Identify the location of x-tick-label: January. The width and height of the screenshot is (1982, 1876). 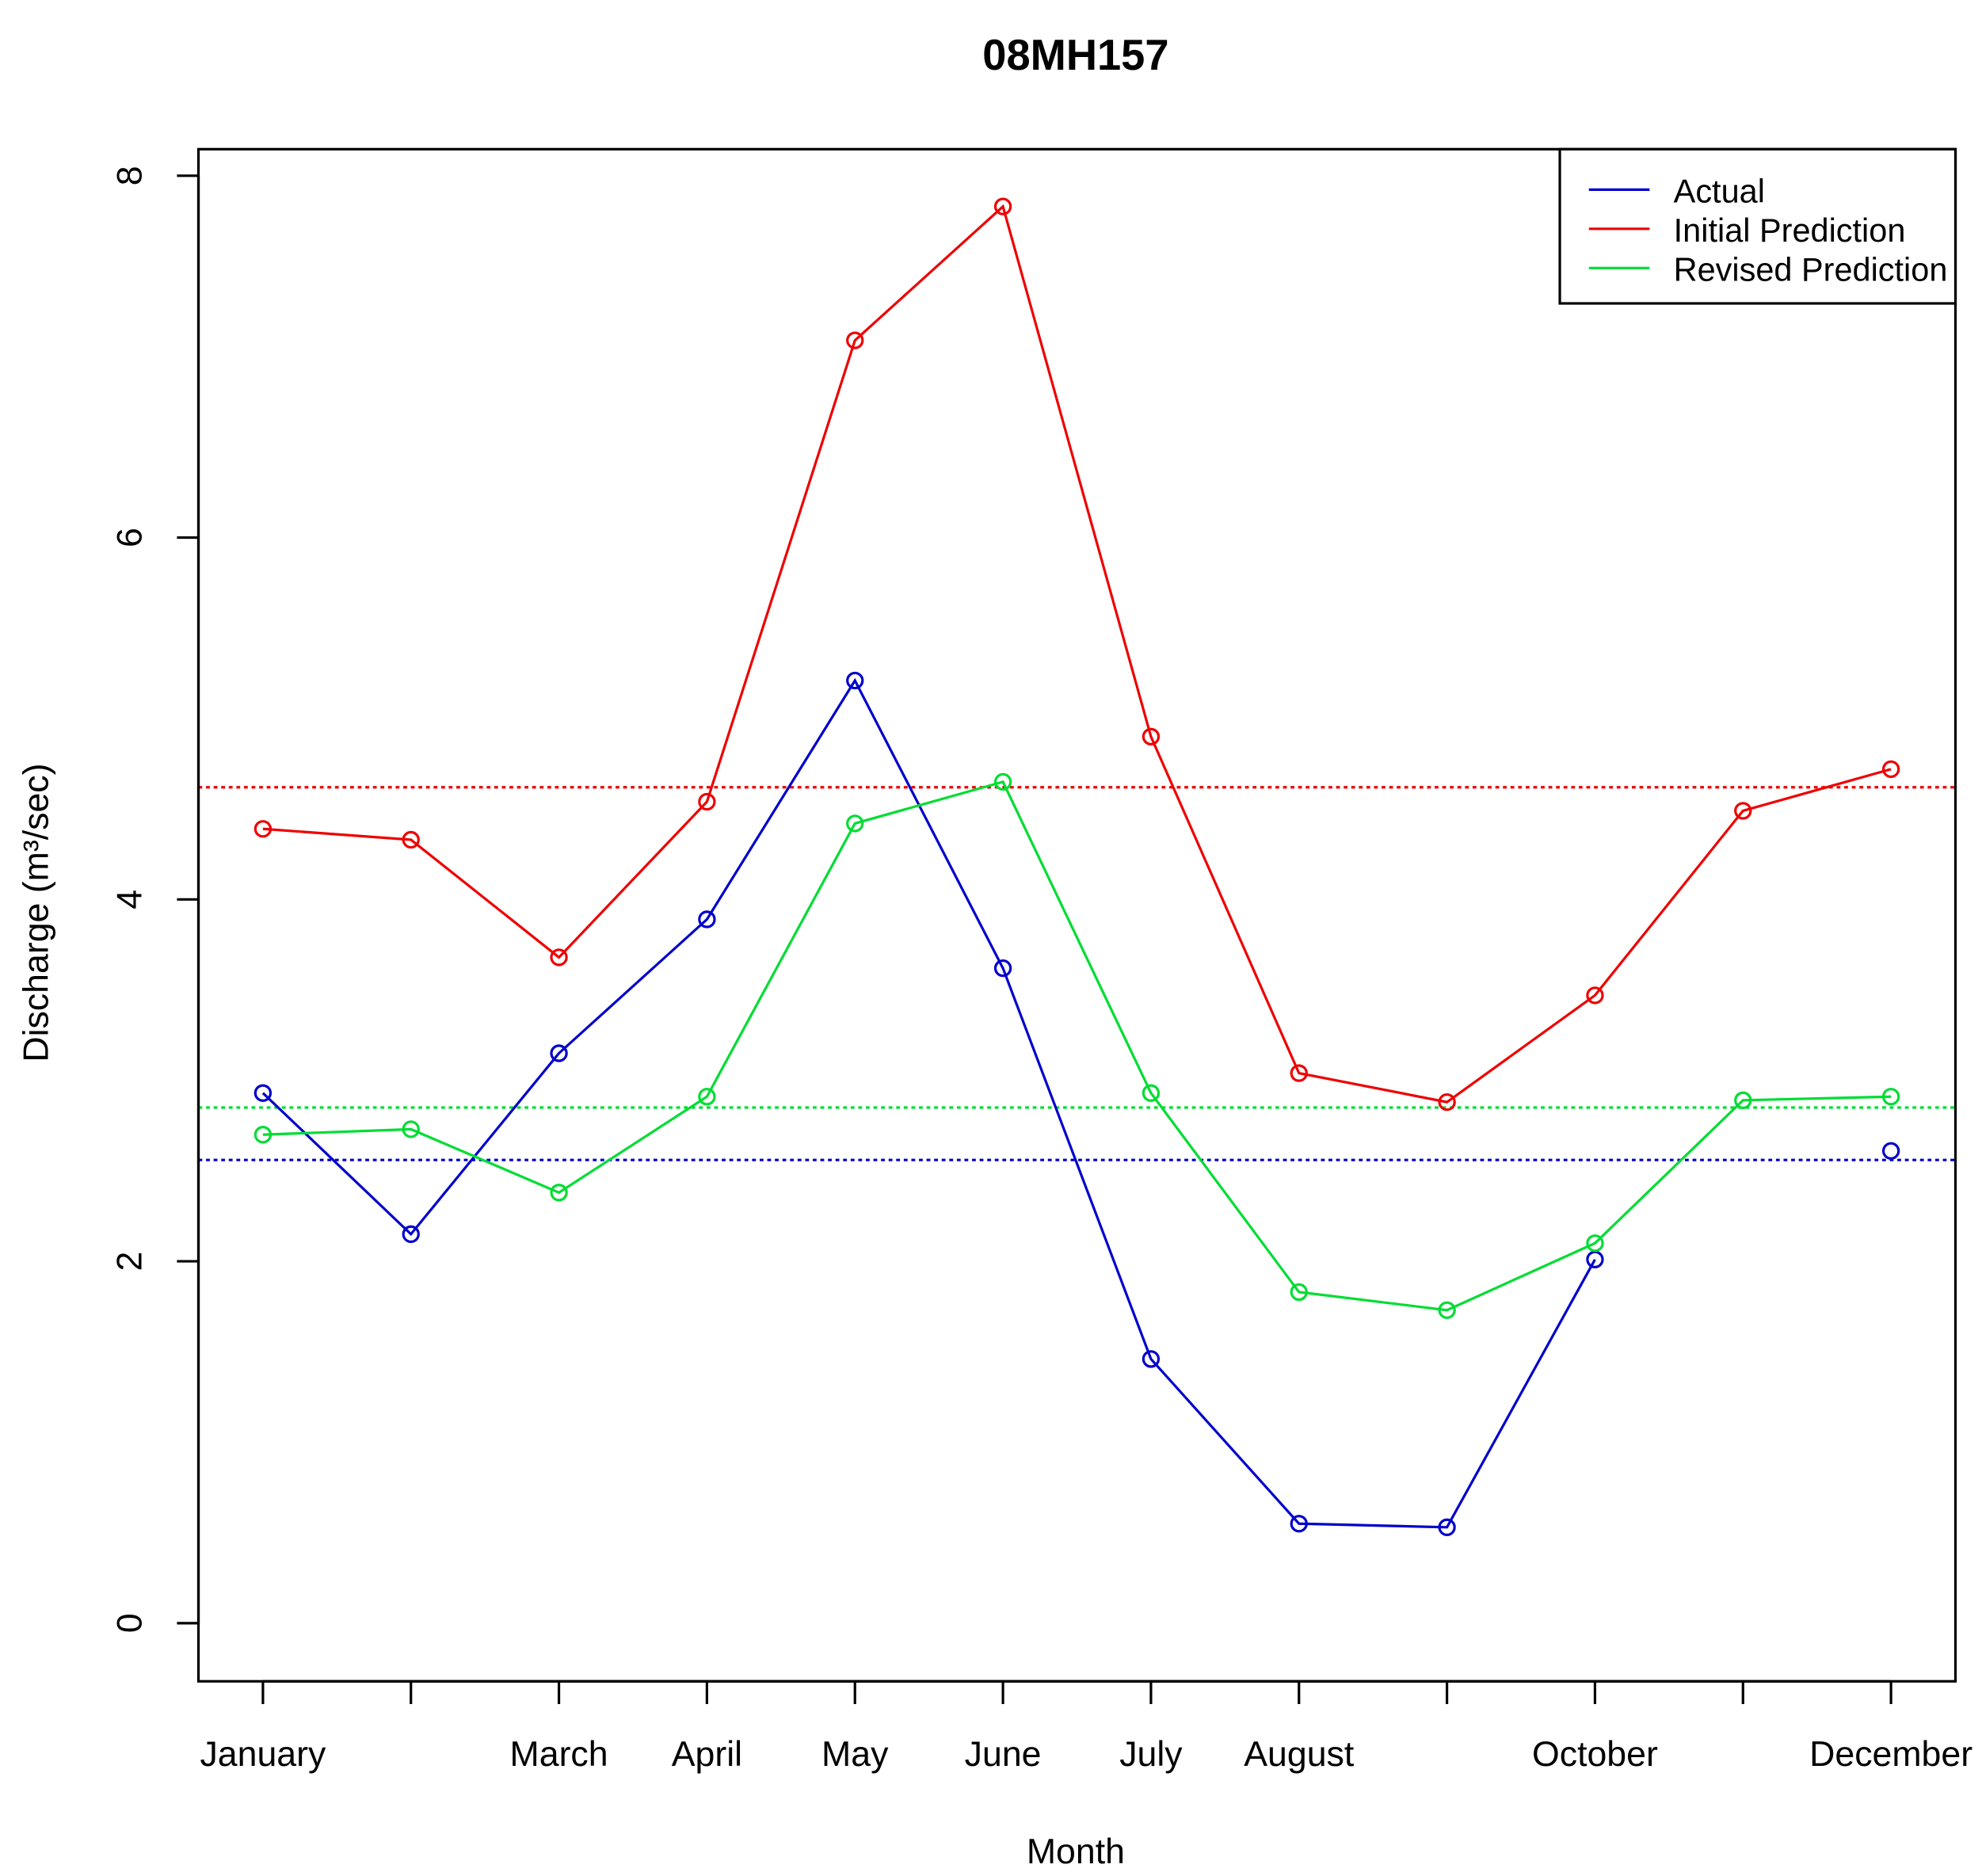
(263, 1755).